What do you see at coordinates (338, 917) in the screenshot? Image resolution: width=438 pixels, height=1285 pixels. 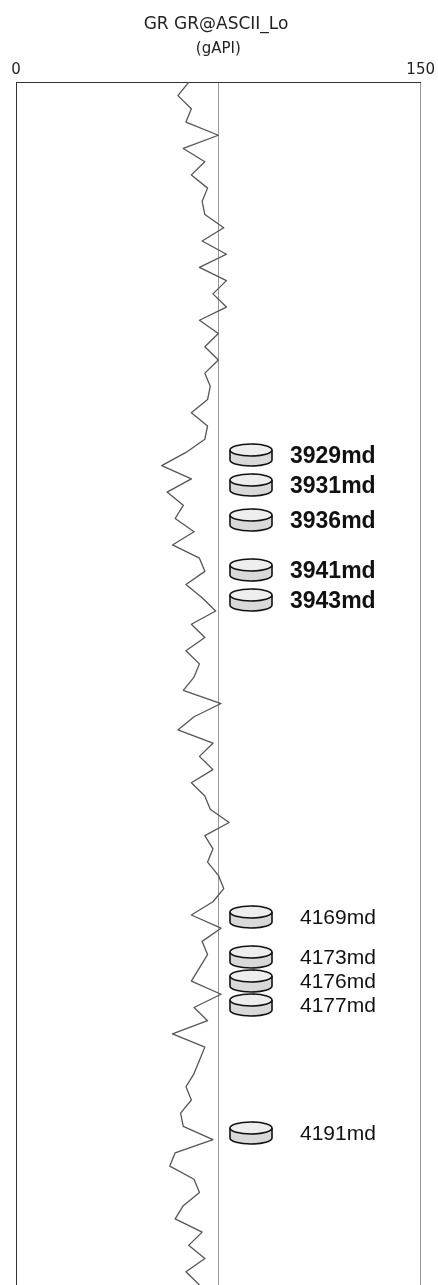 I see `annotation: 4169md` at bounding box center [338, 917].